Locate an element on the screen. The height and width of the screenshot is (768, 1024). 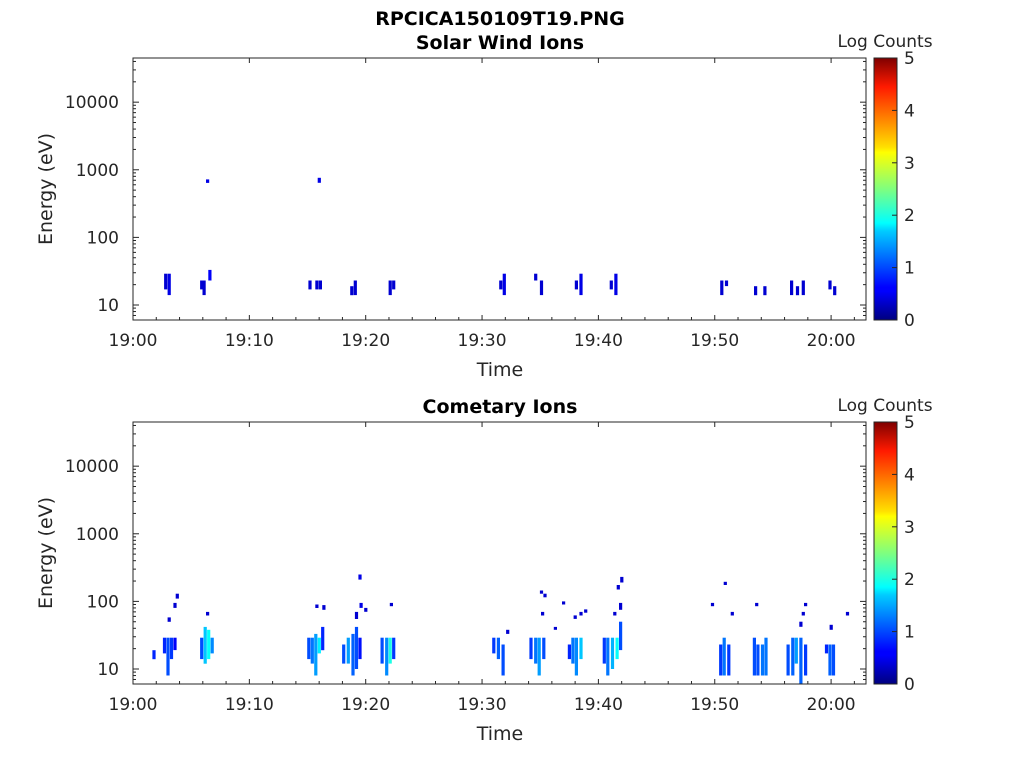
solar-wind-y-label: Energy (eV) is located at coordinates (46, 189).